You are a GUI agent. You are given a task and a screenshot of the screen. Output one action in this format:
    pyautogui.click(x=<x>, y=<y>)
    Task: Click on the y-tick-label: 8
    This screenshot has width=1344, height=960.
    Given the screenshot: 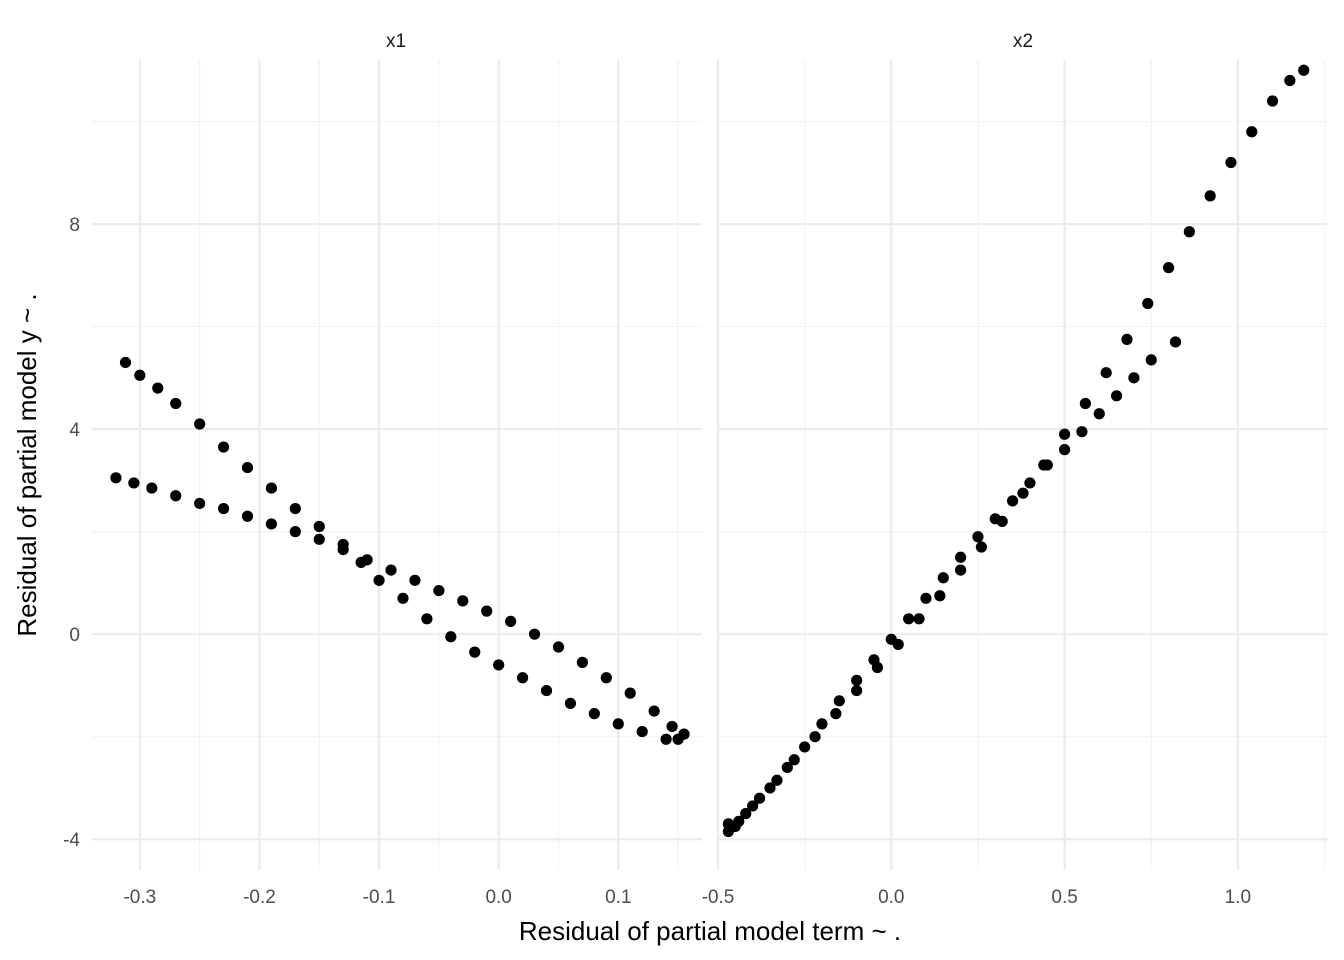 What is the action you would take?
    pyautogui.click(x=74, y=225)
    